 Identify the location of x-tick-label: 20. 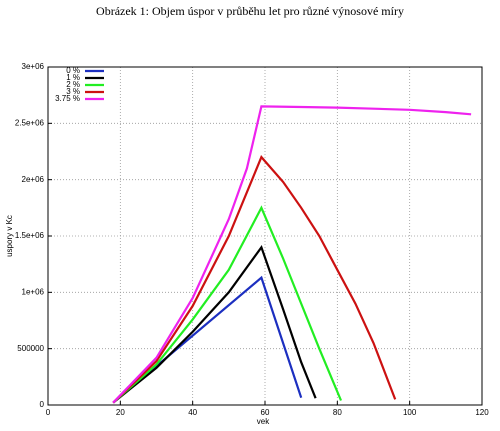
(120, 412).